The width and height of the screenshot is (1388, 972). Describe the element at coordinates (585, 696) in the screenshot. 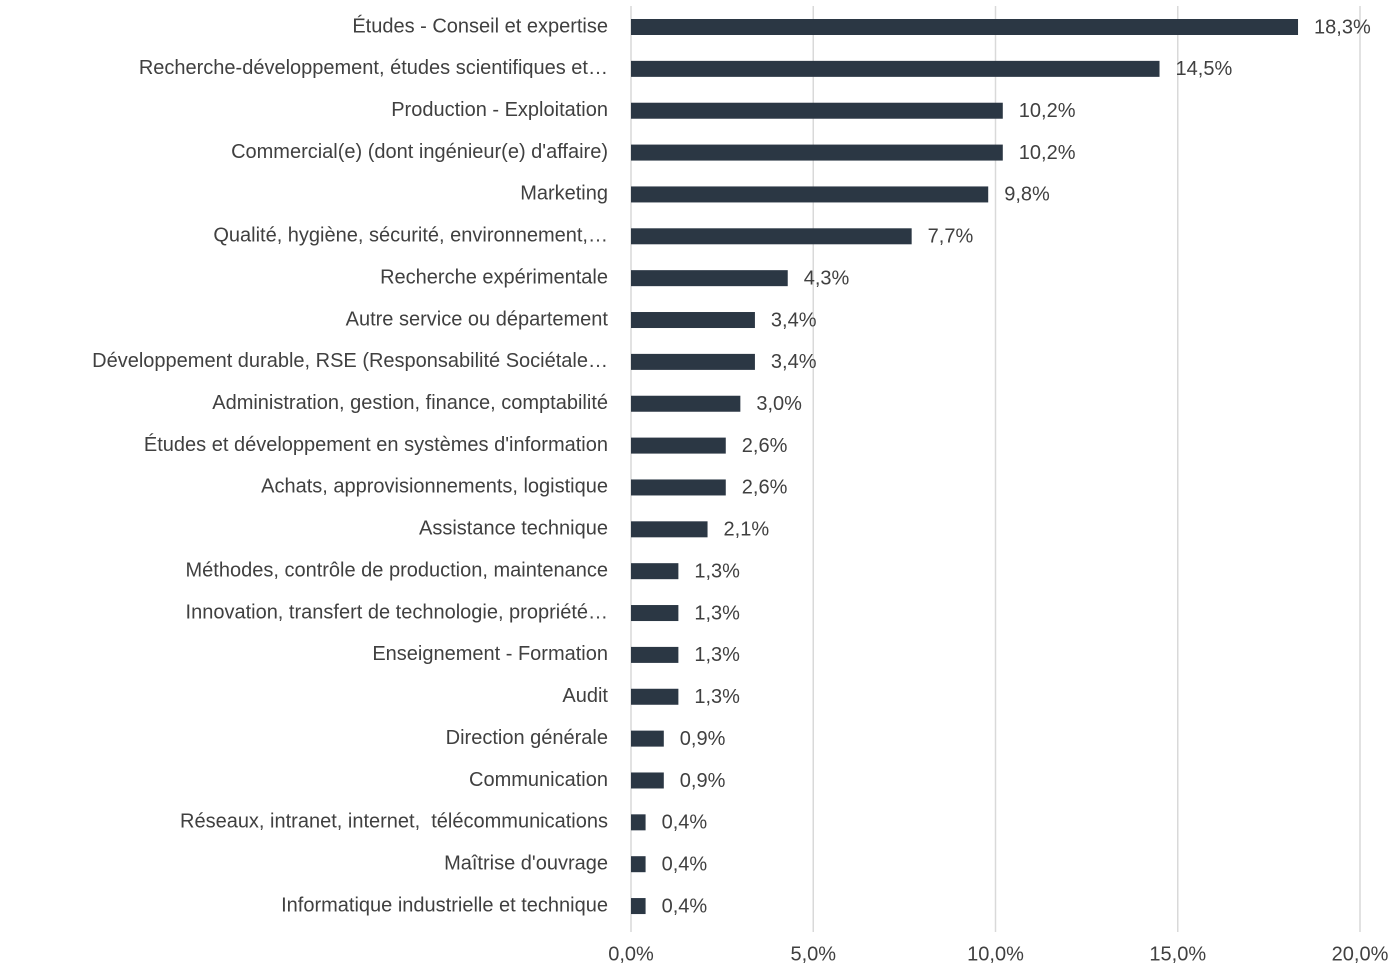

I see `y-tick-label: Audit` at that location.